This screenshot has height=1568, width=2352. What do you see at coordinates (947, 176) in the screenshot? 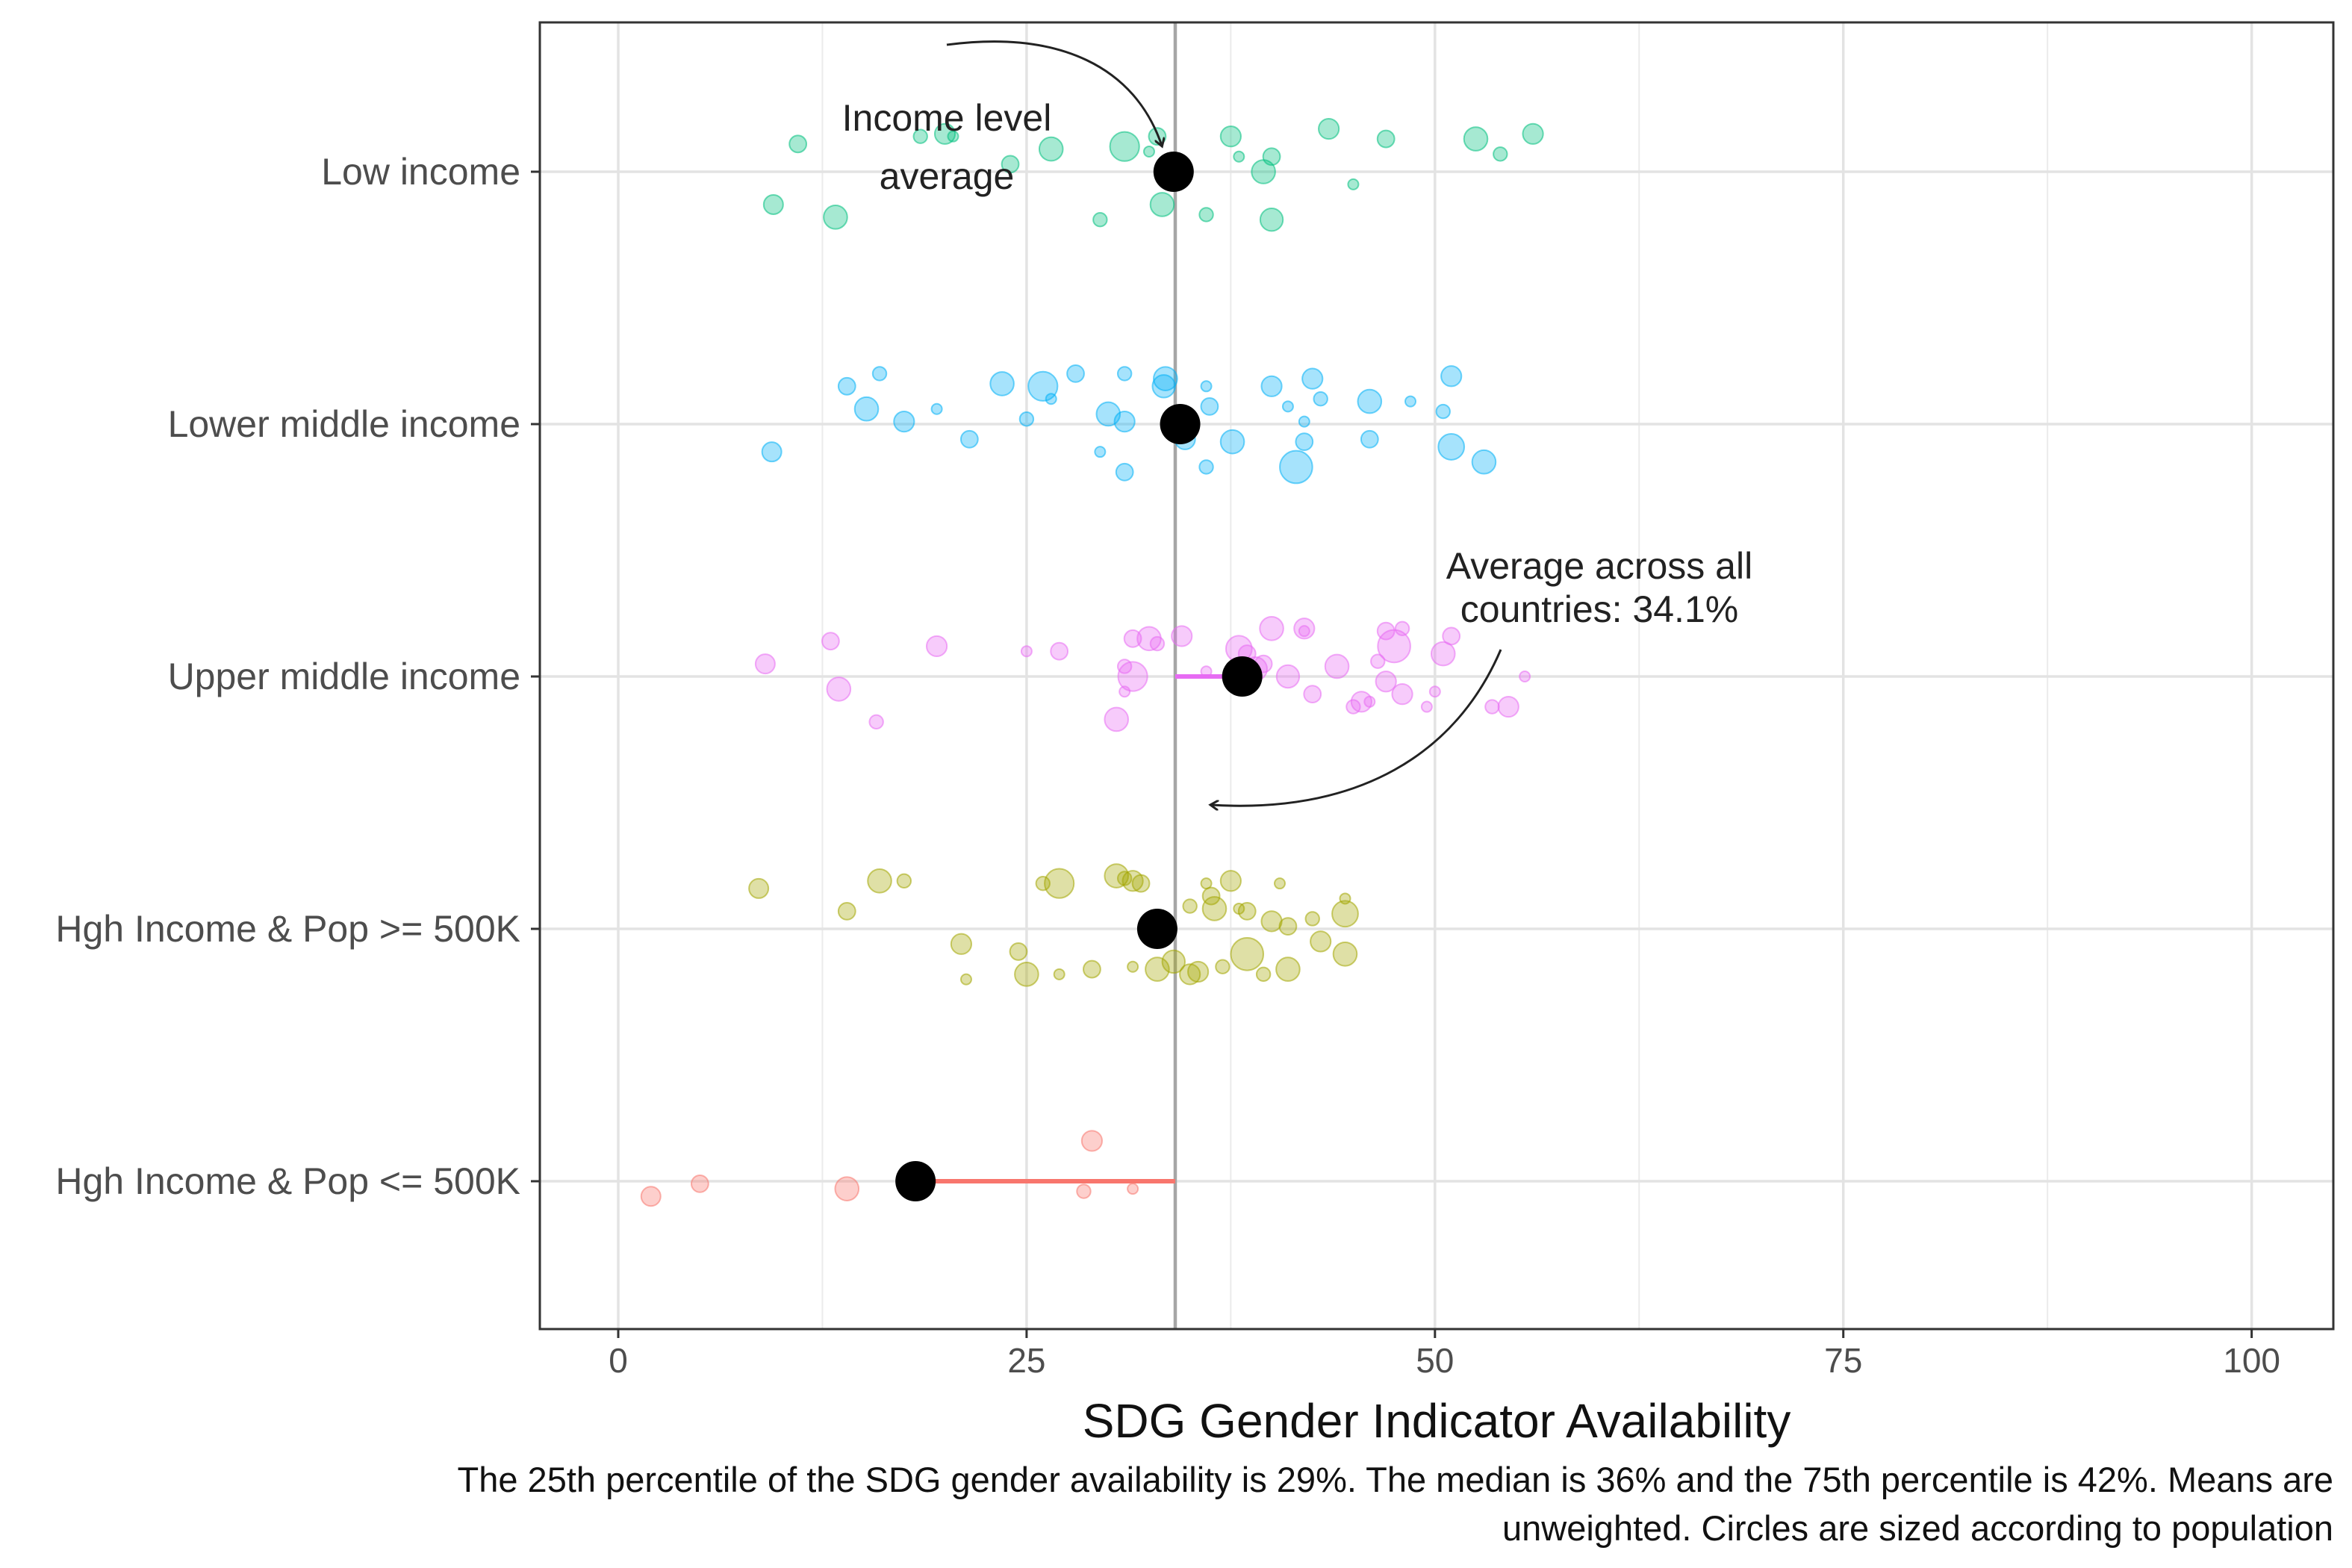
I see `annotation-income-level-line2: average` at bounding box center [947, 176].